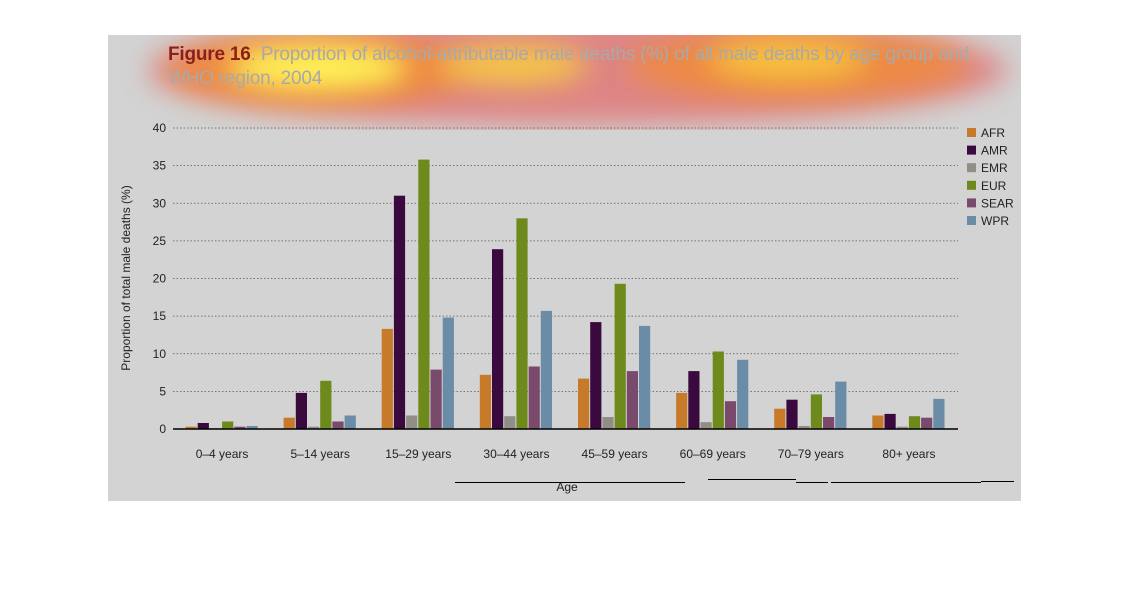 This screenshot has height=596, width=1130. I want to click on y-tick-label: 30, so click(160, 203).